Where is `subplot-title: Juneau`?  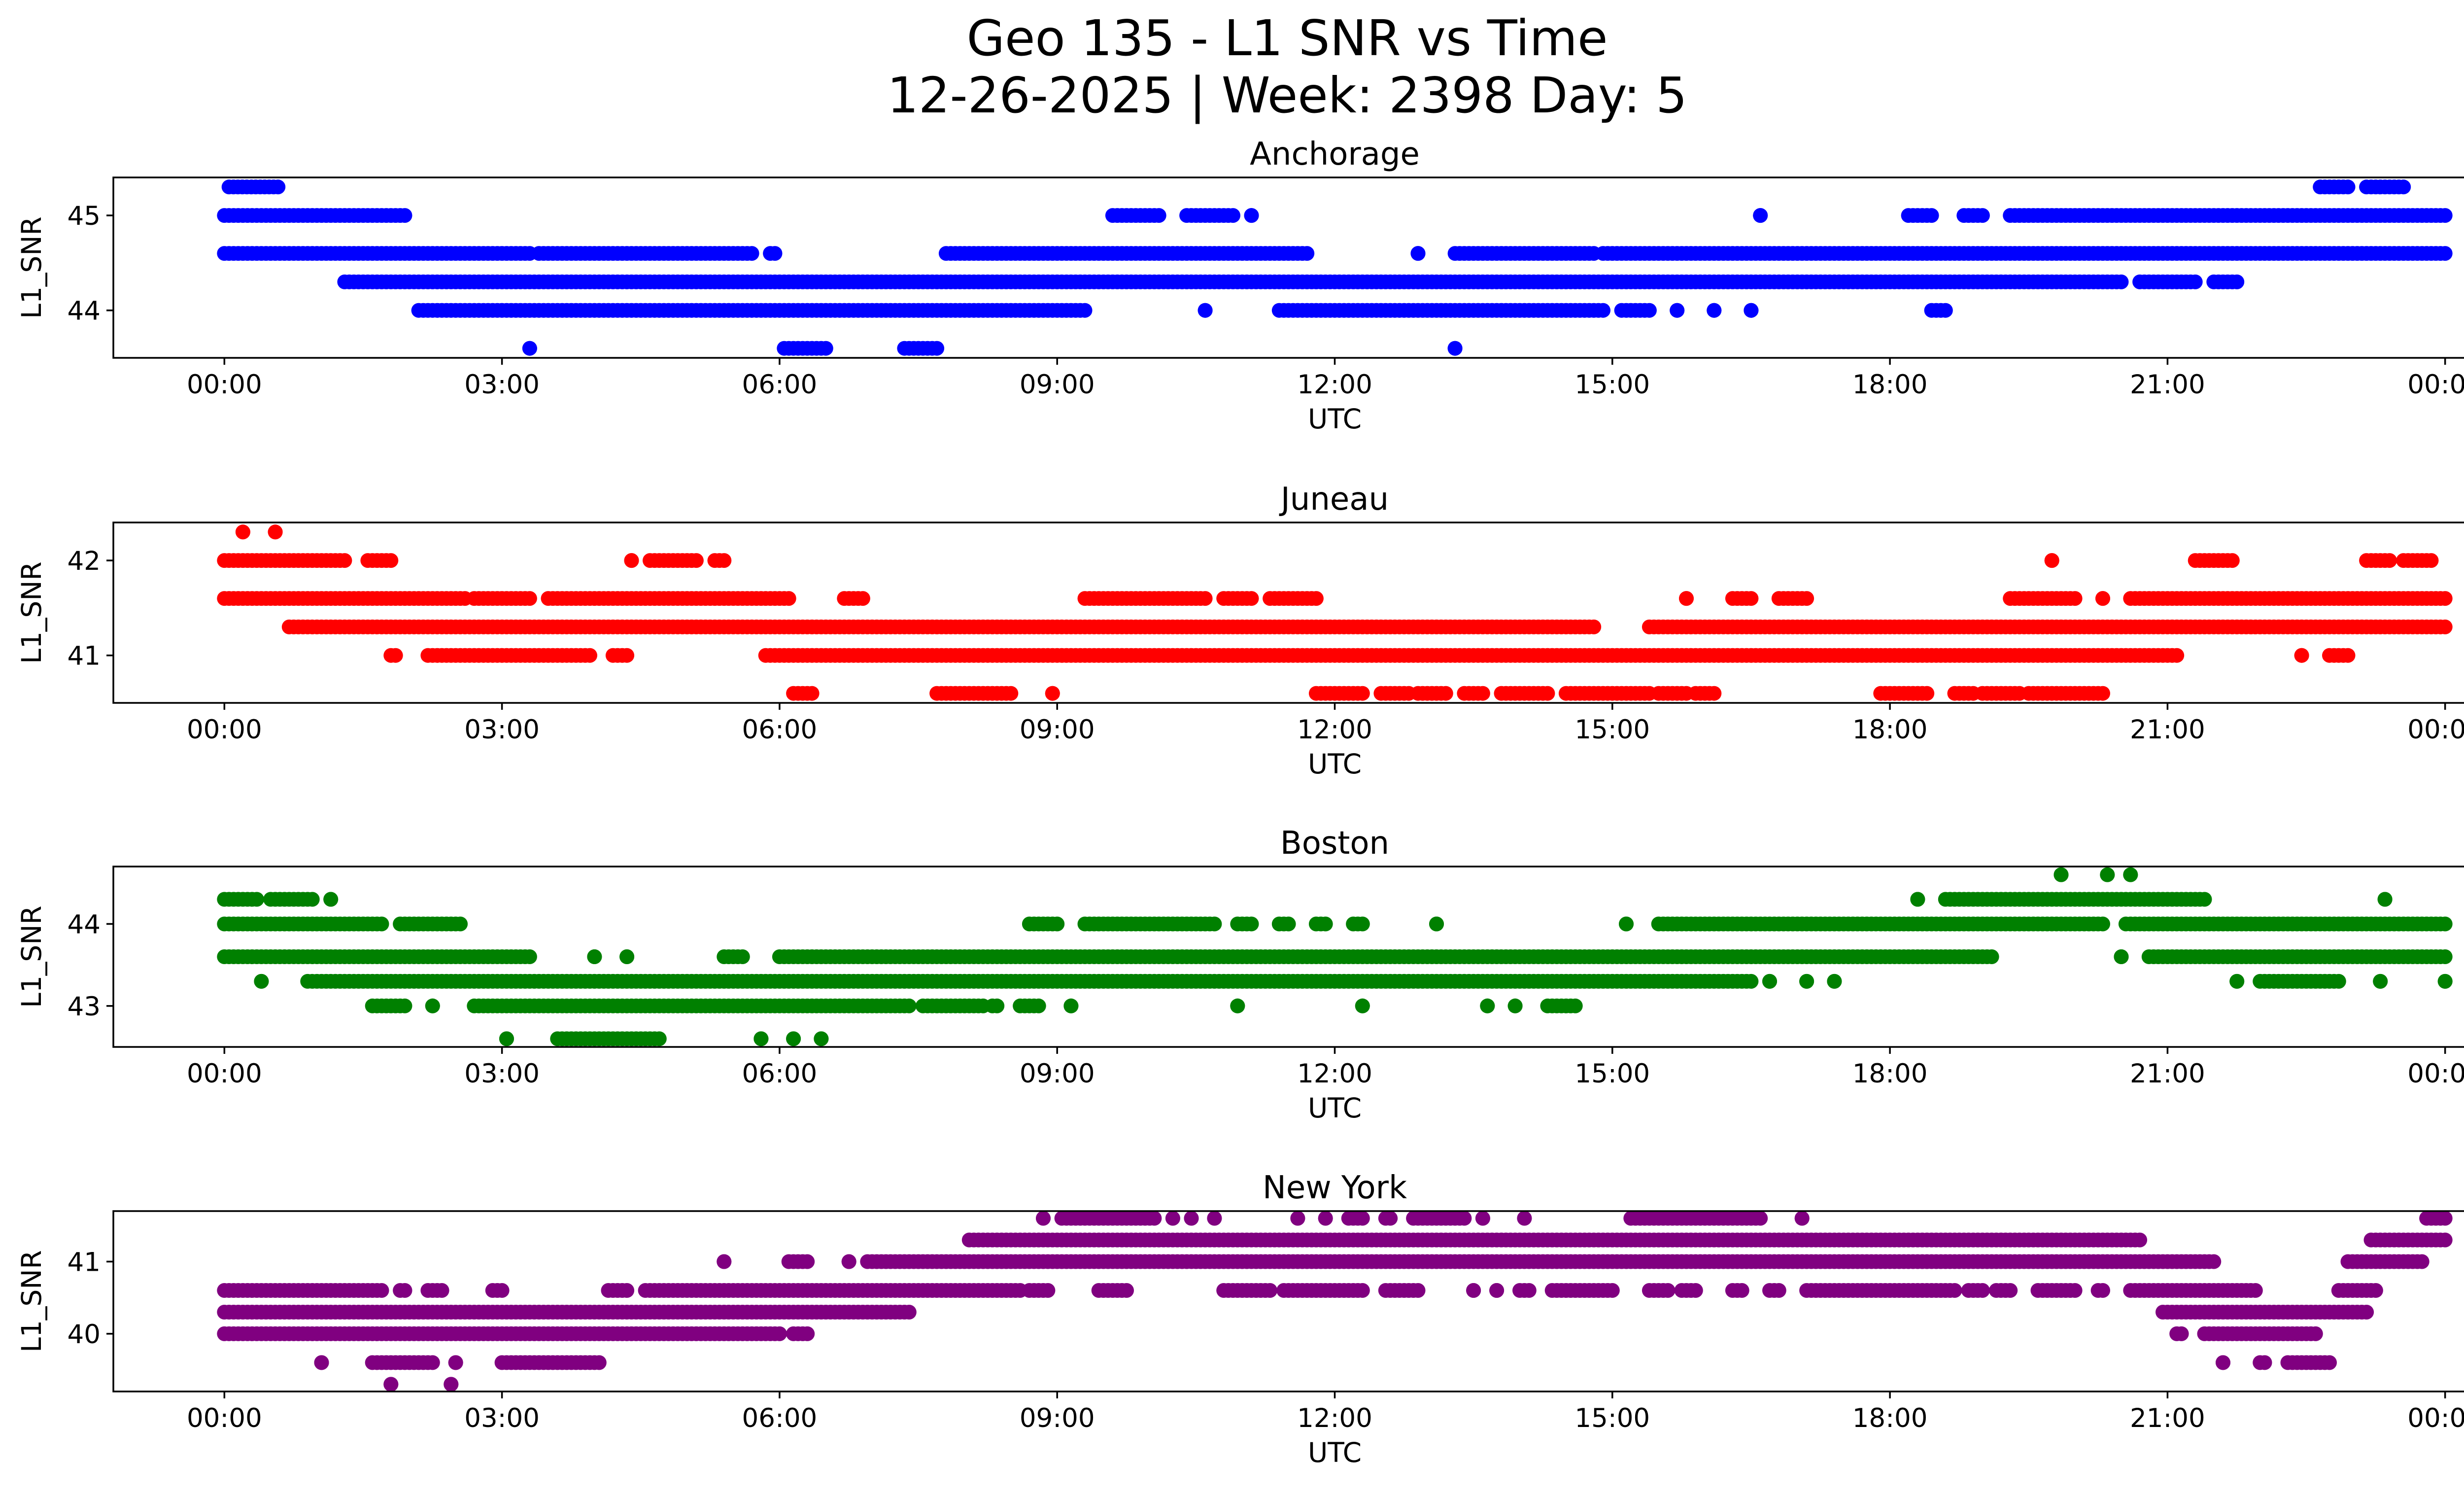
subplot-title: Juneau is located at coordinates (1334, 499).